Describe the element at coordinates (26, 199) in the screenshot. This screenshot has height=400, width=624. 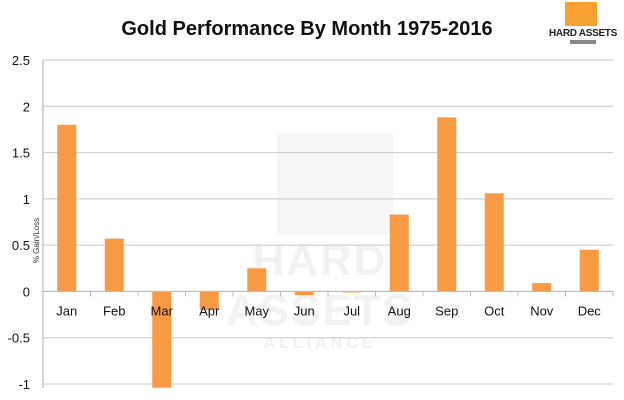
I see `y-tick-label: 1` at that location.